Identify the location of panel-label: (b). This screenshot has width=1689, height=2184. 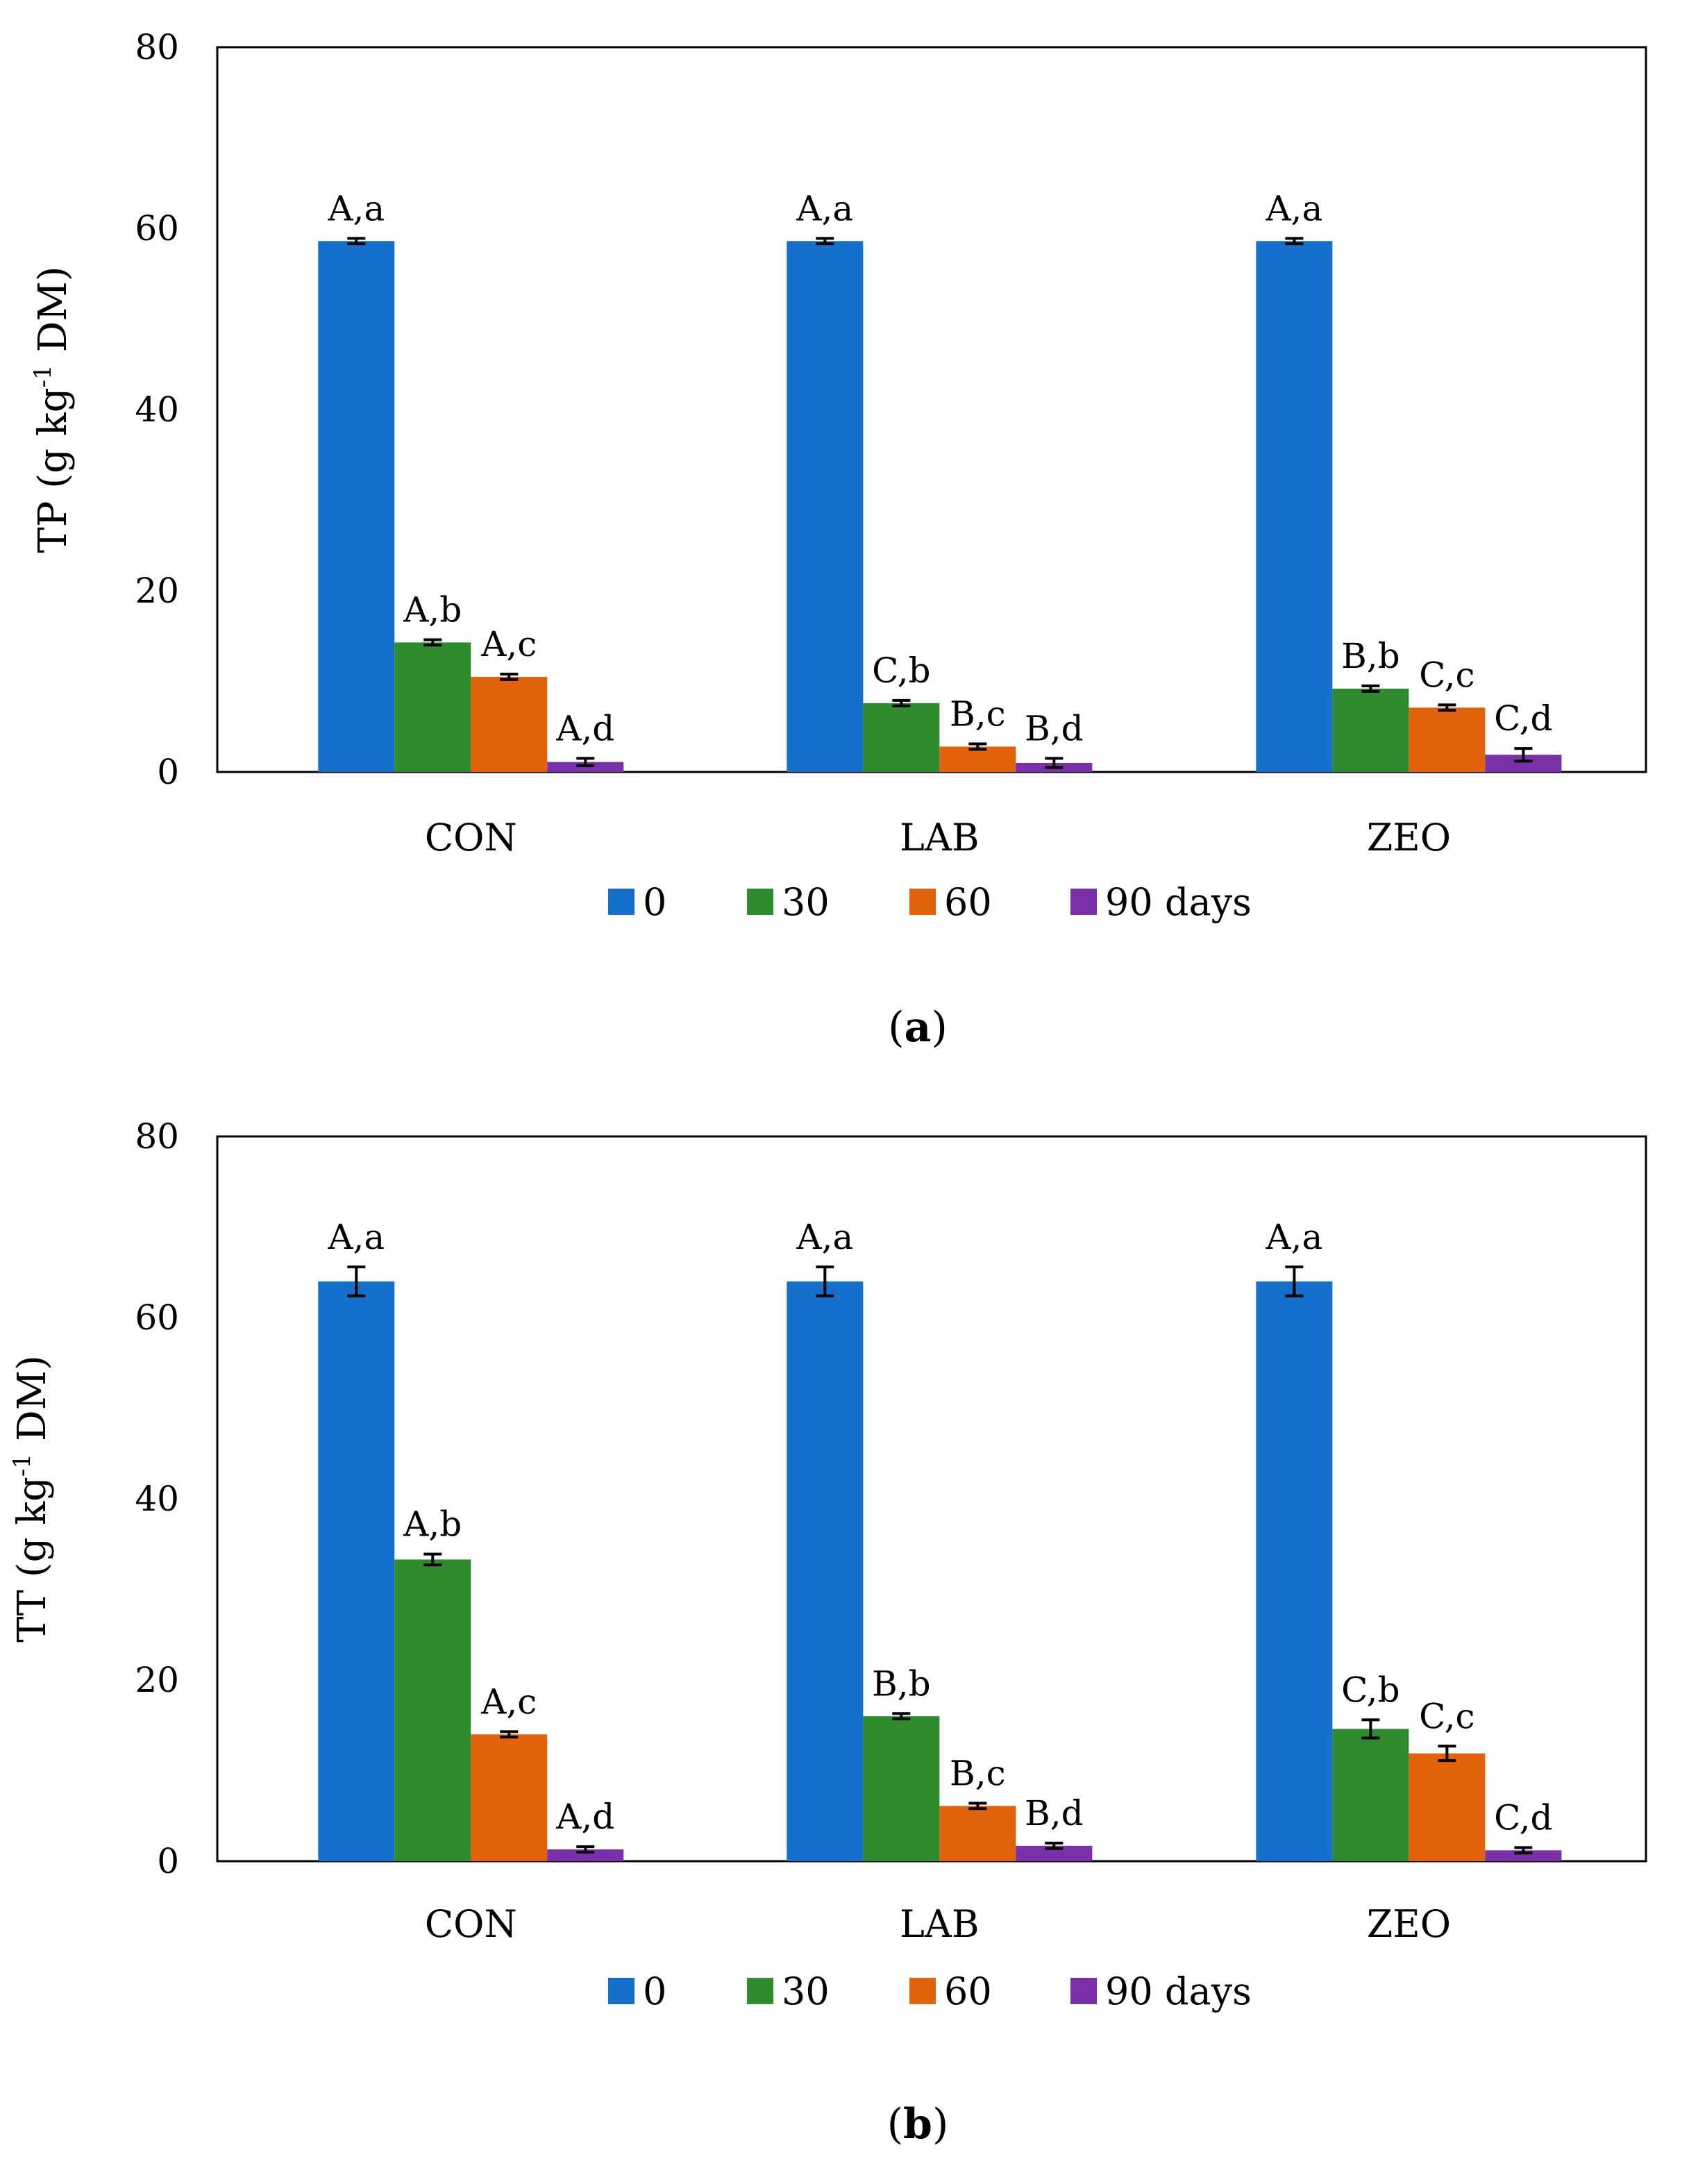
(918, 2124).